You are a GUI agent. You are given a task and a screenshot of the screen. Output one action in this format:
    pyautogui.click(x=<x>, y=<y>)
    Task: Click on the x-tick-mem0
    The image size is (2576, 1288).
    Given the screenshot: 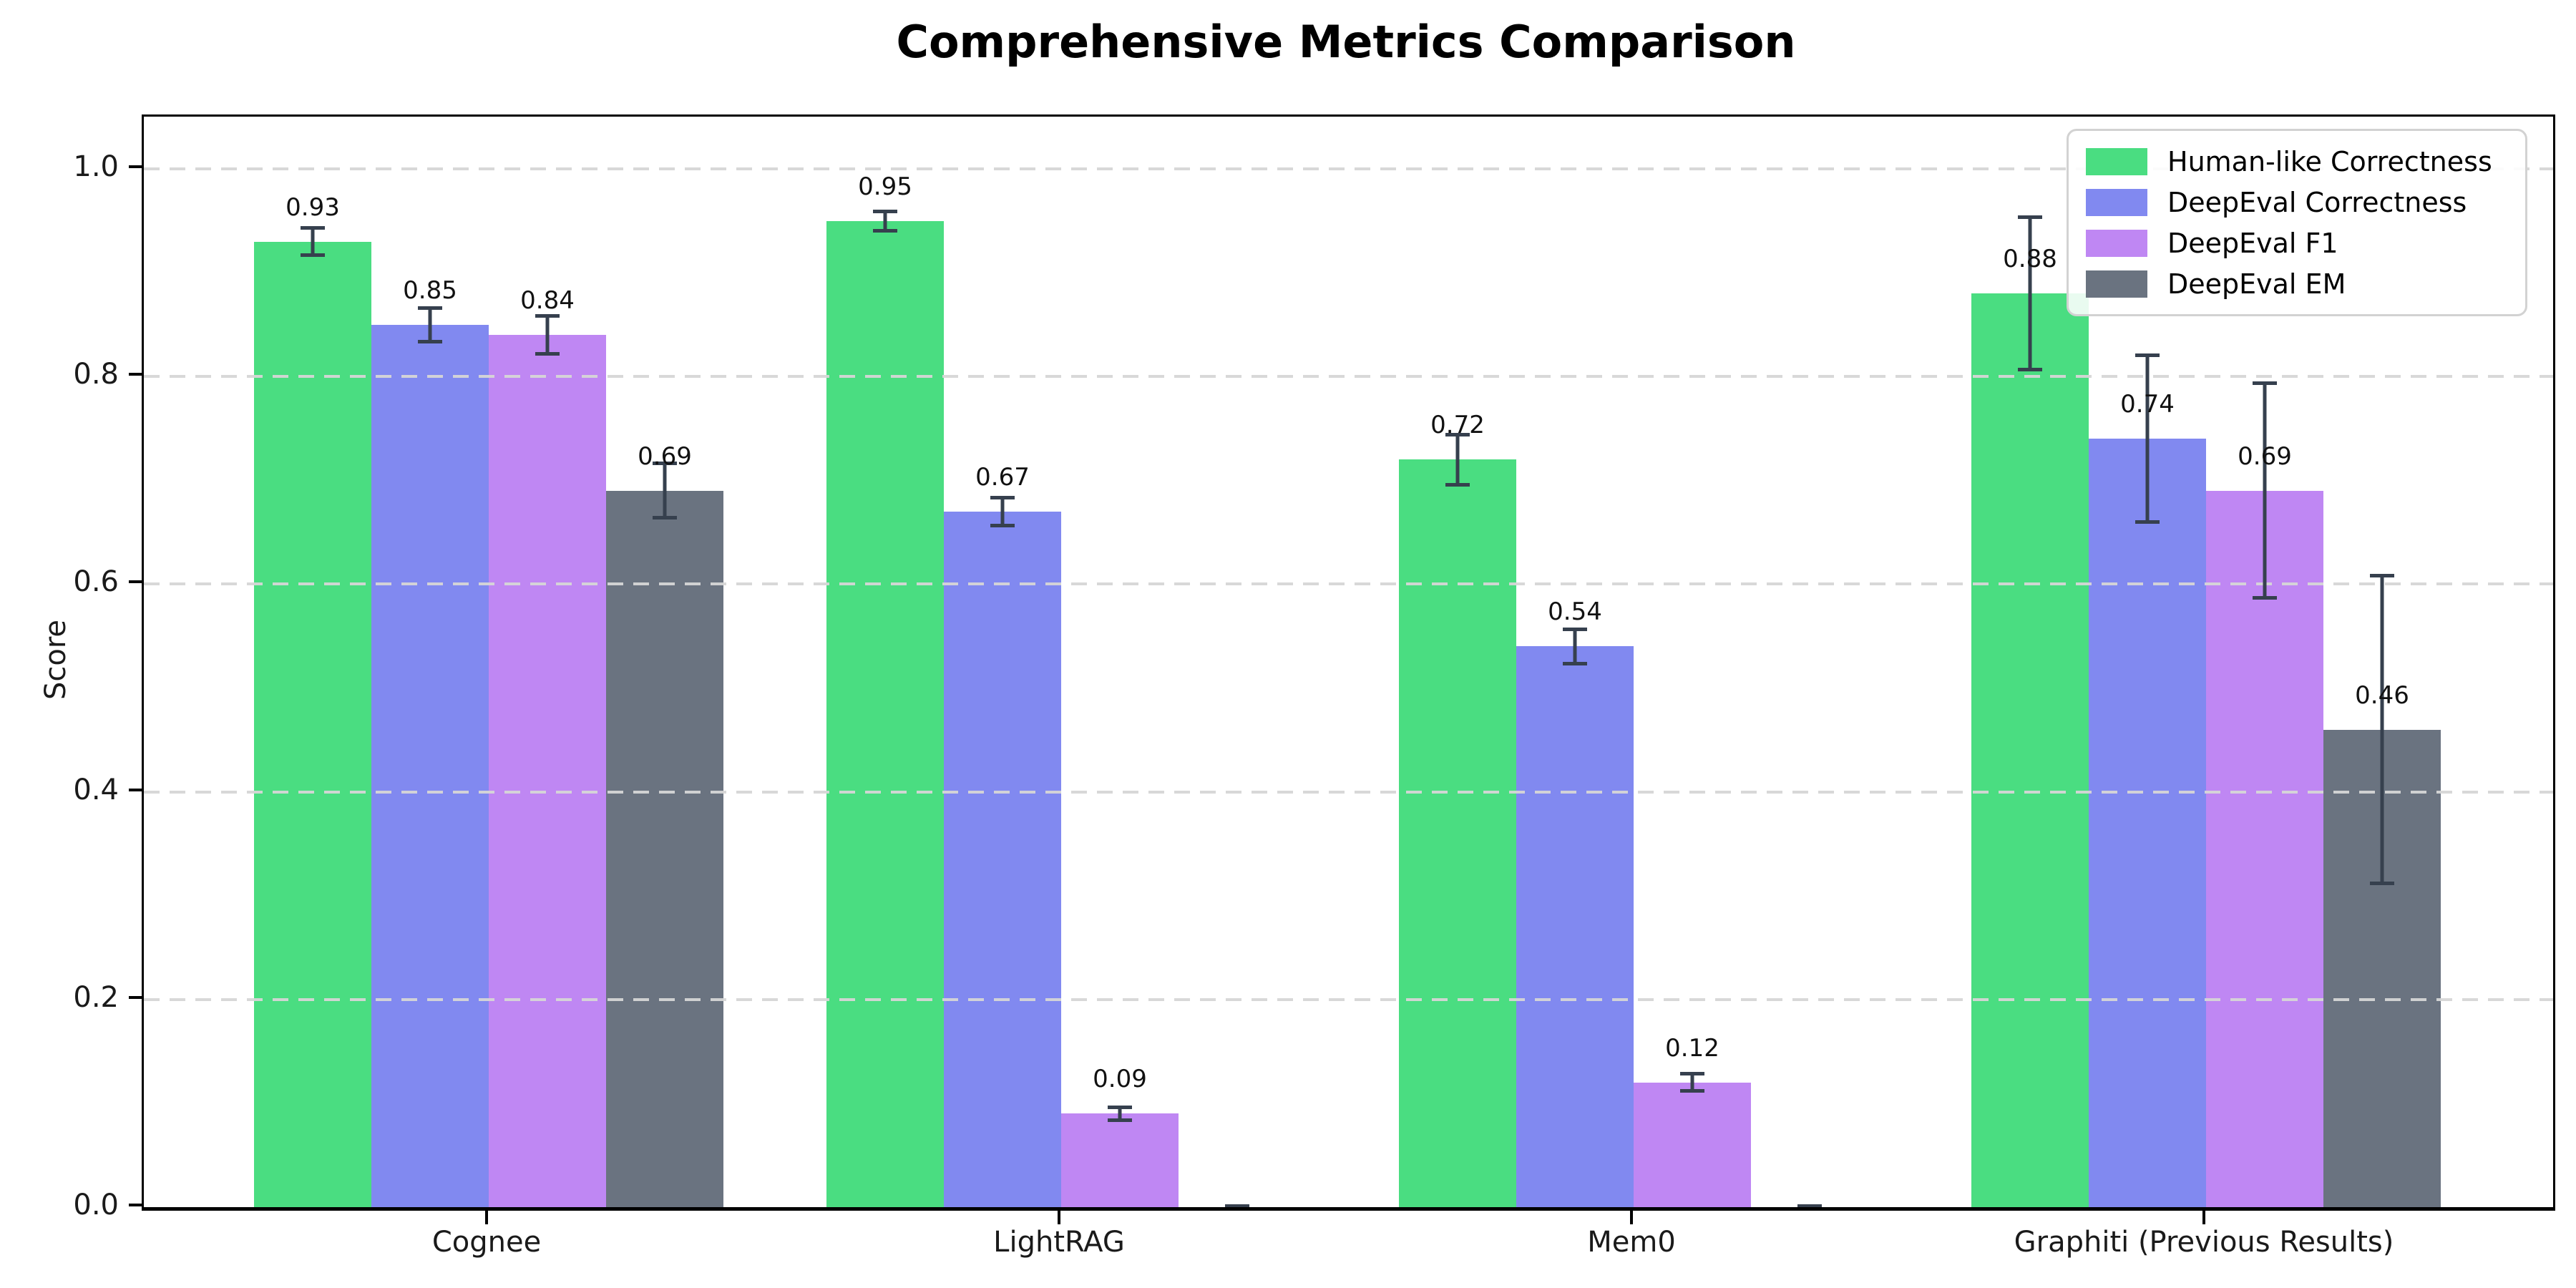 What is the action you would take?
    pyautogui.click(x=1631, y=1216)
    